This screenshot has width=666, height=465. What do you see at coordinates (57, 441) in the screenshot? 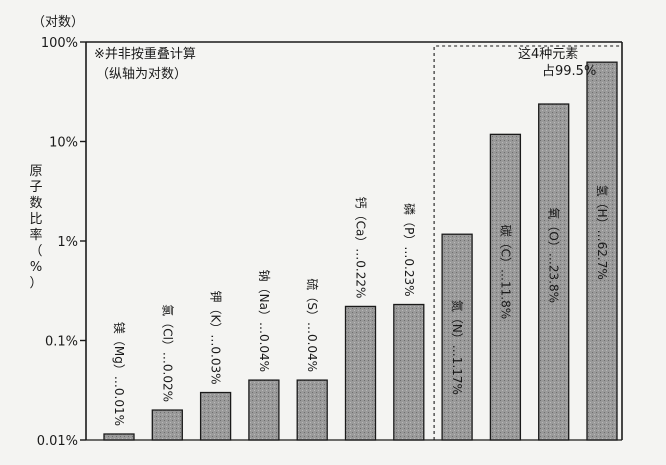
I see `y-tick-label-0: 0.01%` at bounding box center [57, 441].